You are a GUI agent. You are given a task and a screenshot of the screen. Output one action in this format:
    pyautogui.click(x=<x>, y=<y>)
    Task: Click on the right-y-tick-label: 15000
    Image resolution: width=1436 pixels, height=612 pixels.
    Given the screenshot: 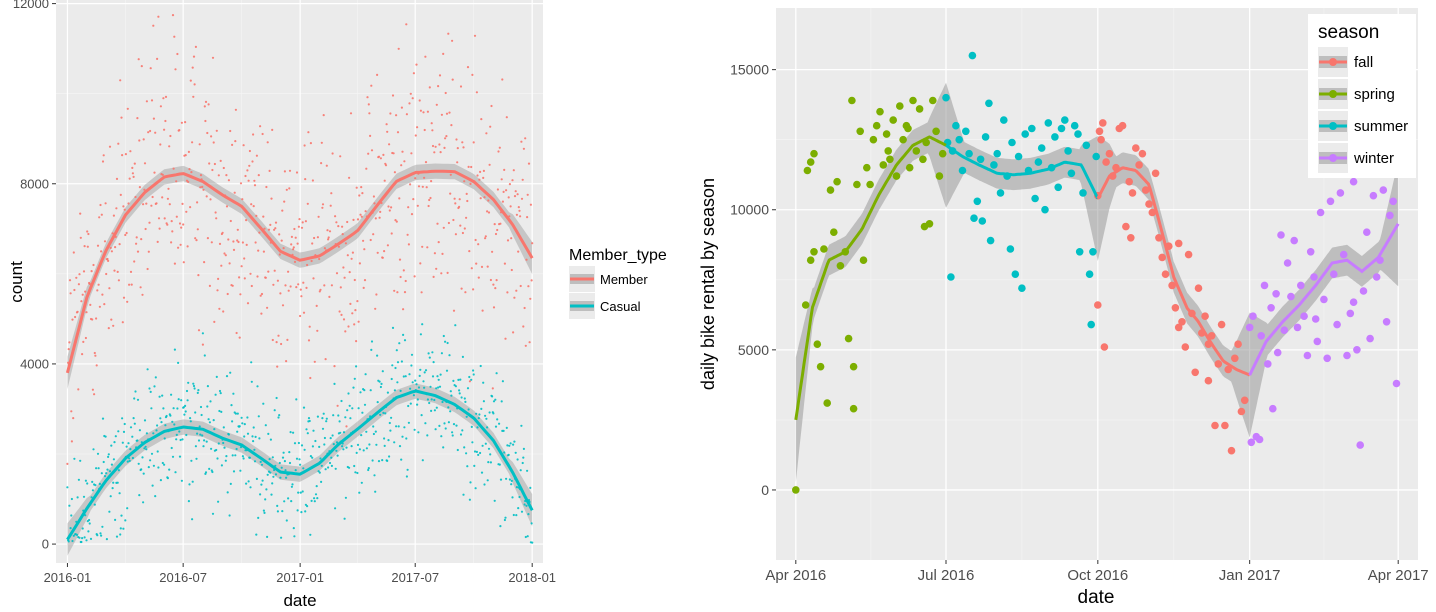 What is the action you would take?
    pyautogui.click(x=749, y=70)
    